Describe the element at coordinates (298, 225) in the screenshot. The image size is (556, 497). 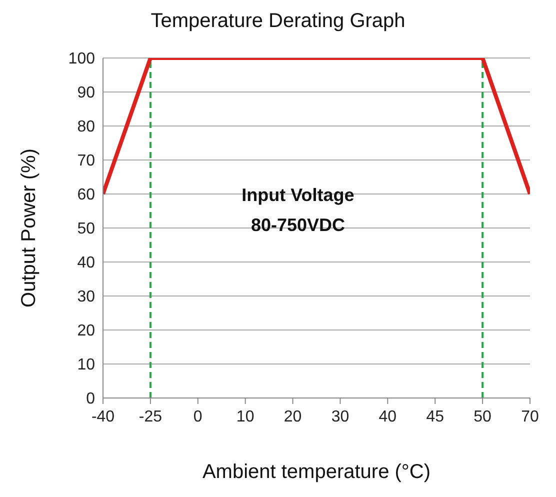
I see `annotation: 80-750VDC` at that location.